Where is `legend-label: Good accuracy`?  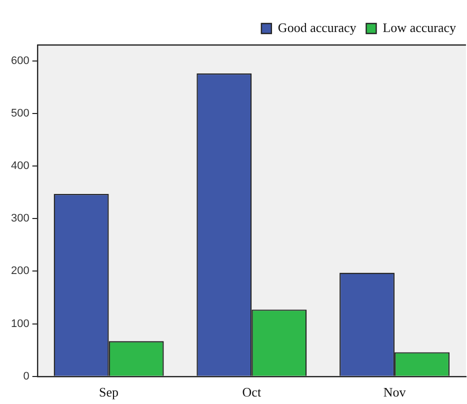
legend-label: Good accuracy is located at coordinates (317, 27).